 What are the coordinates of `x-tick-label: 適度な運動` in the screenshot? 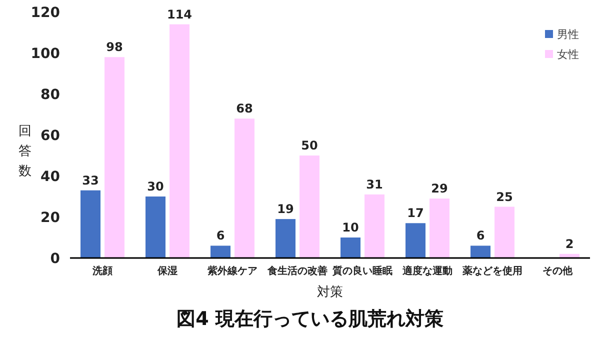 It's located at (427, 271).